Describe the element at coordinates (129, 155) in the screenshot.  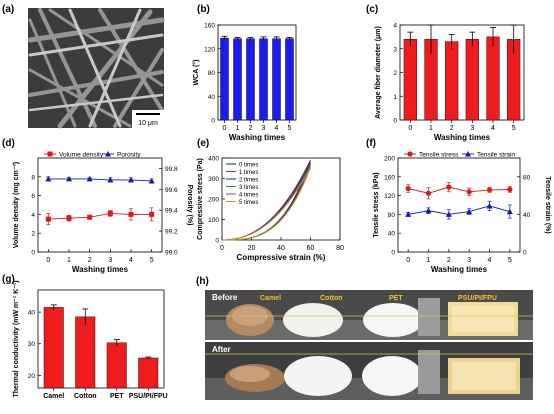
I see `legend-label: Porosity` at that location.